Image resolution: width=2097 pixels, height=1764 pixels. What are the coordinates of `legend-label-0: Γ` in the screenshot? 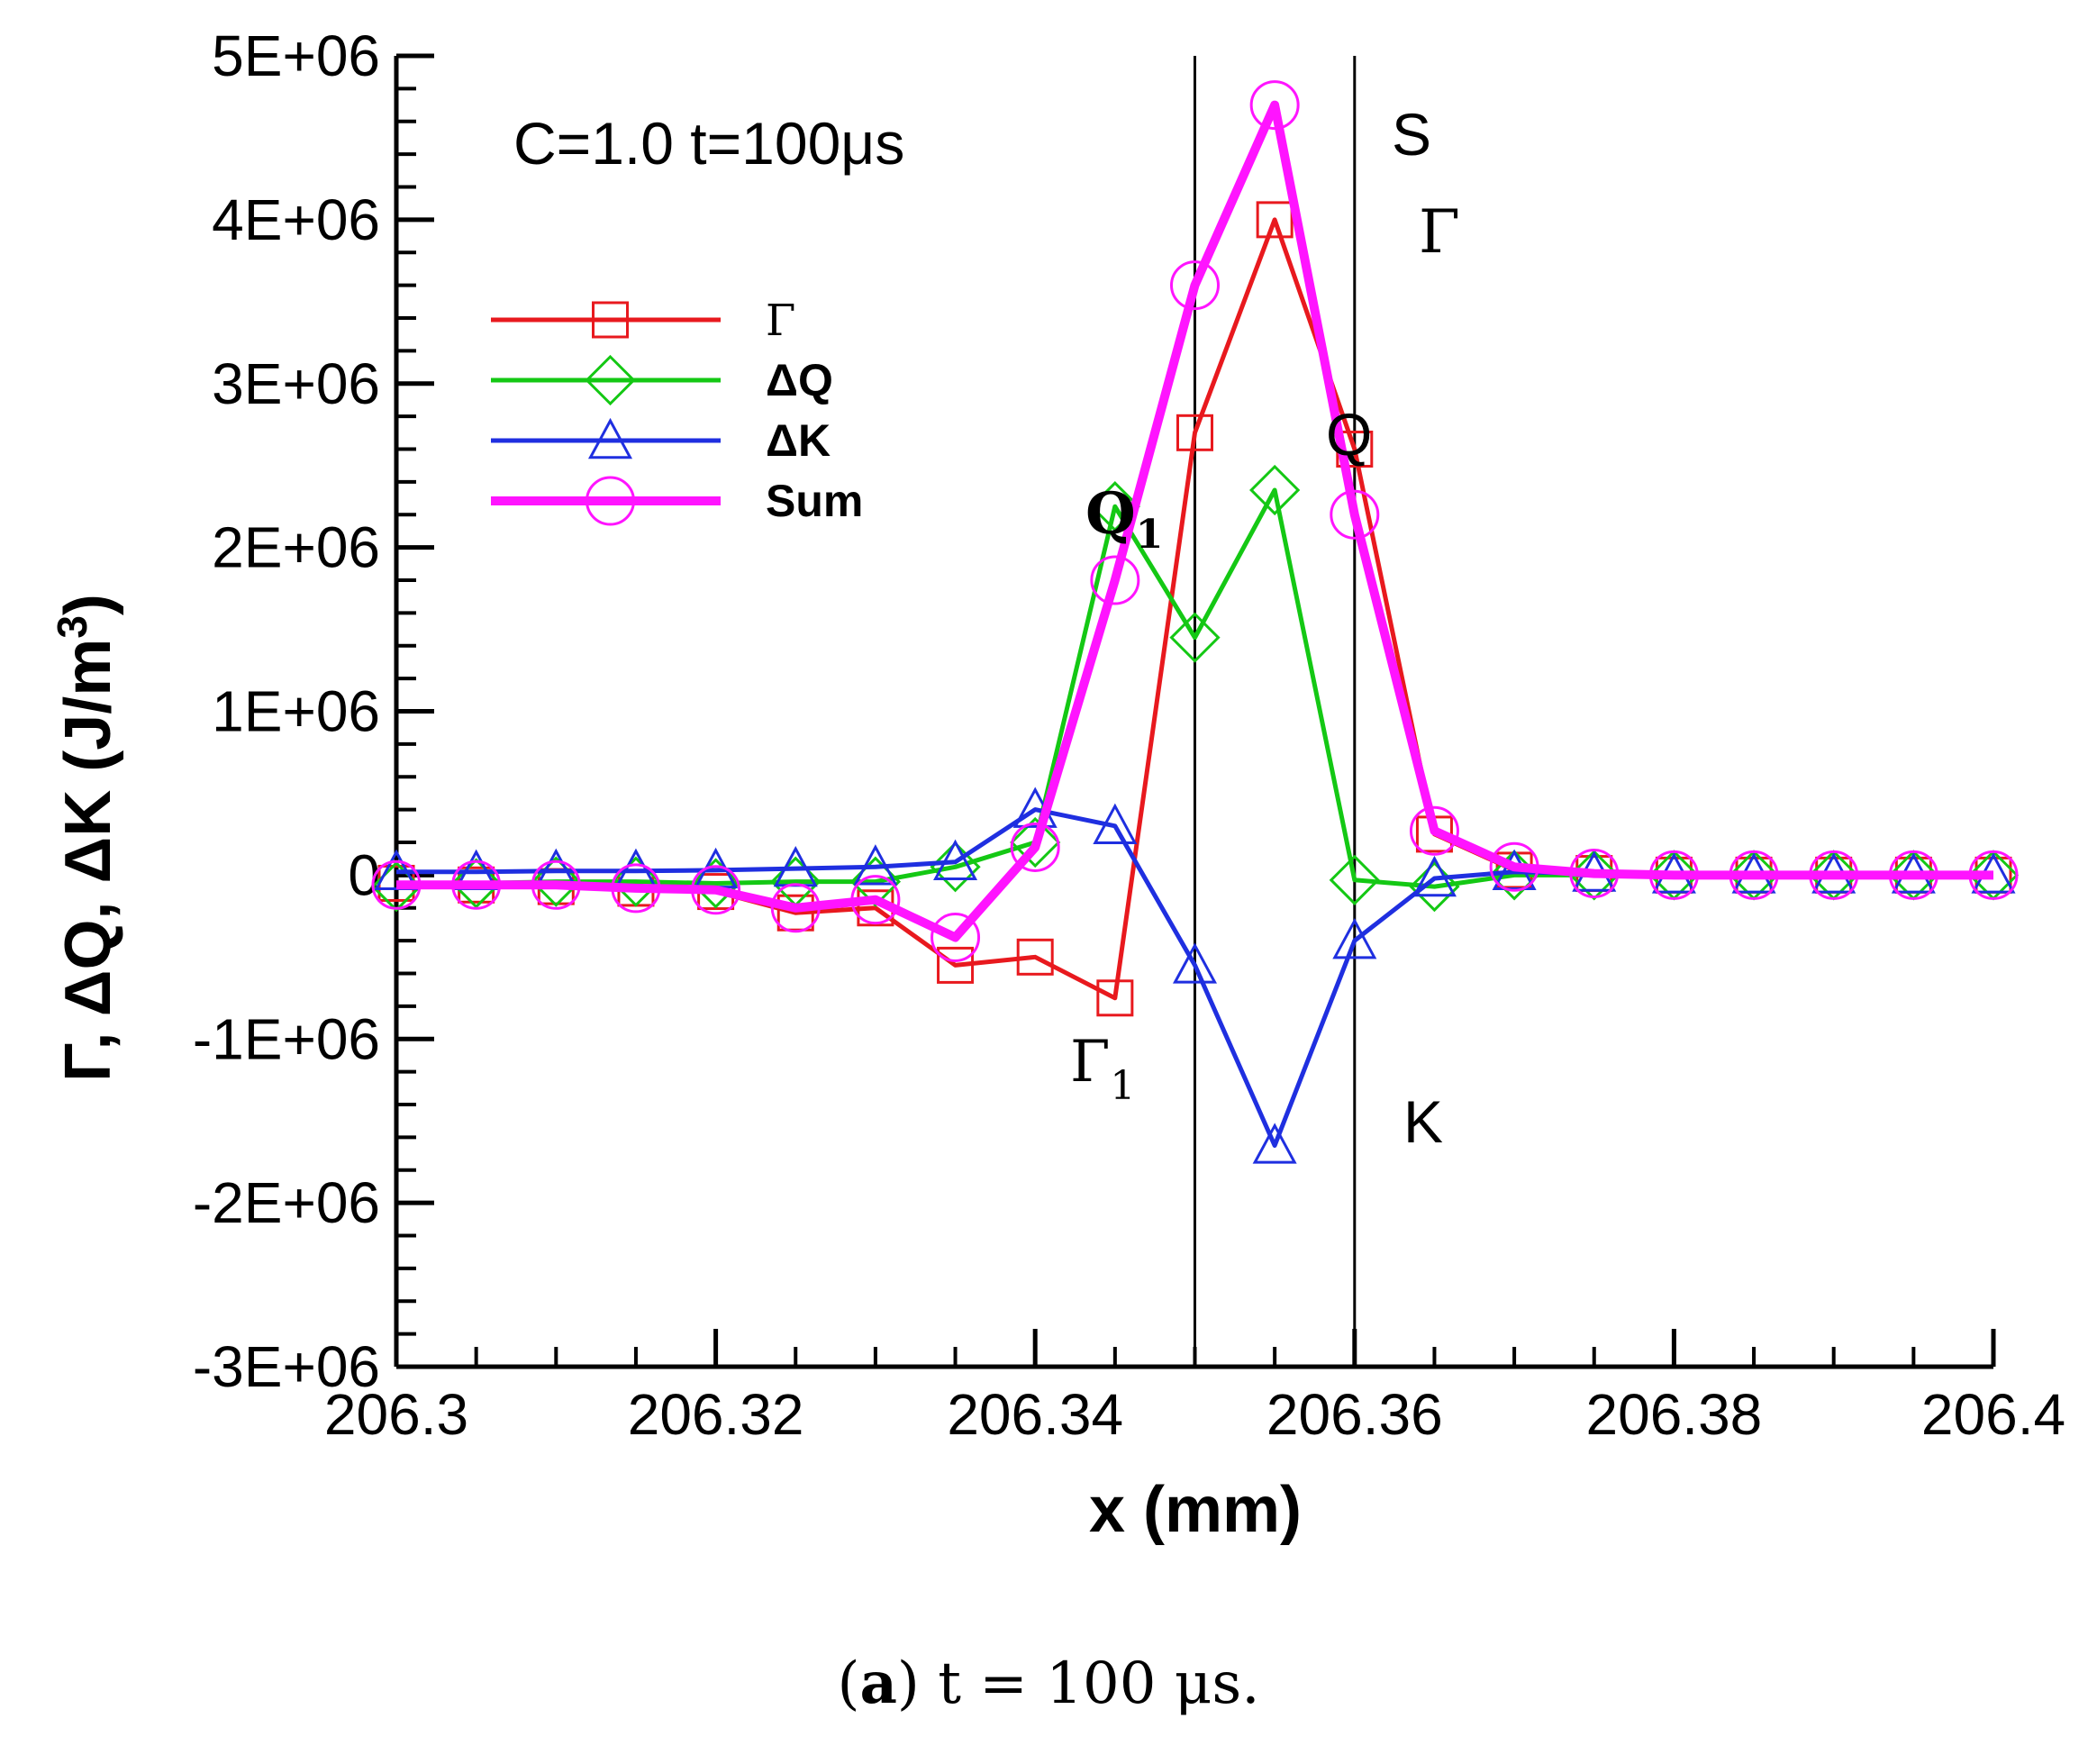 It's located at (781, 321).